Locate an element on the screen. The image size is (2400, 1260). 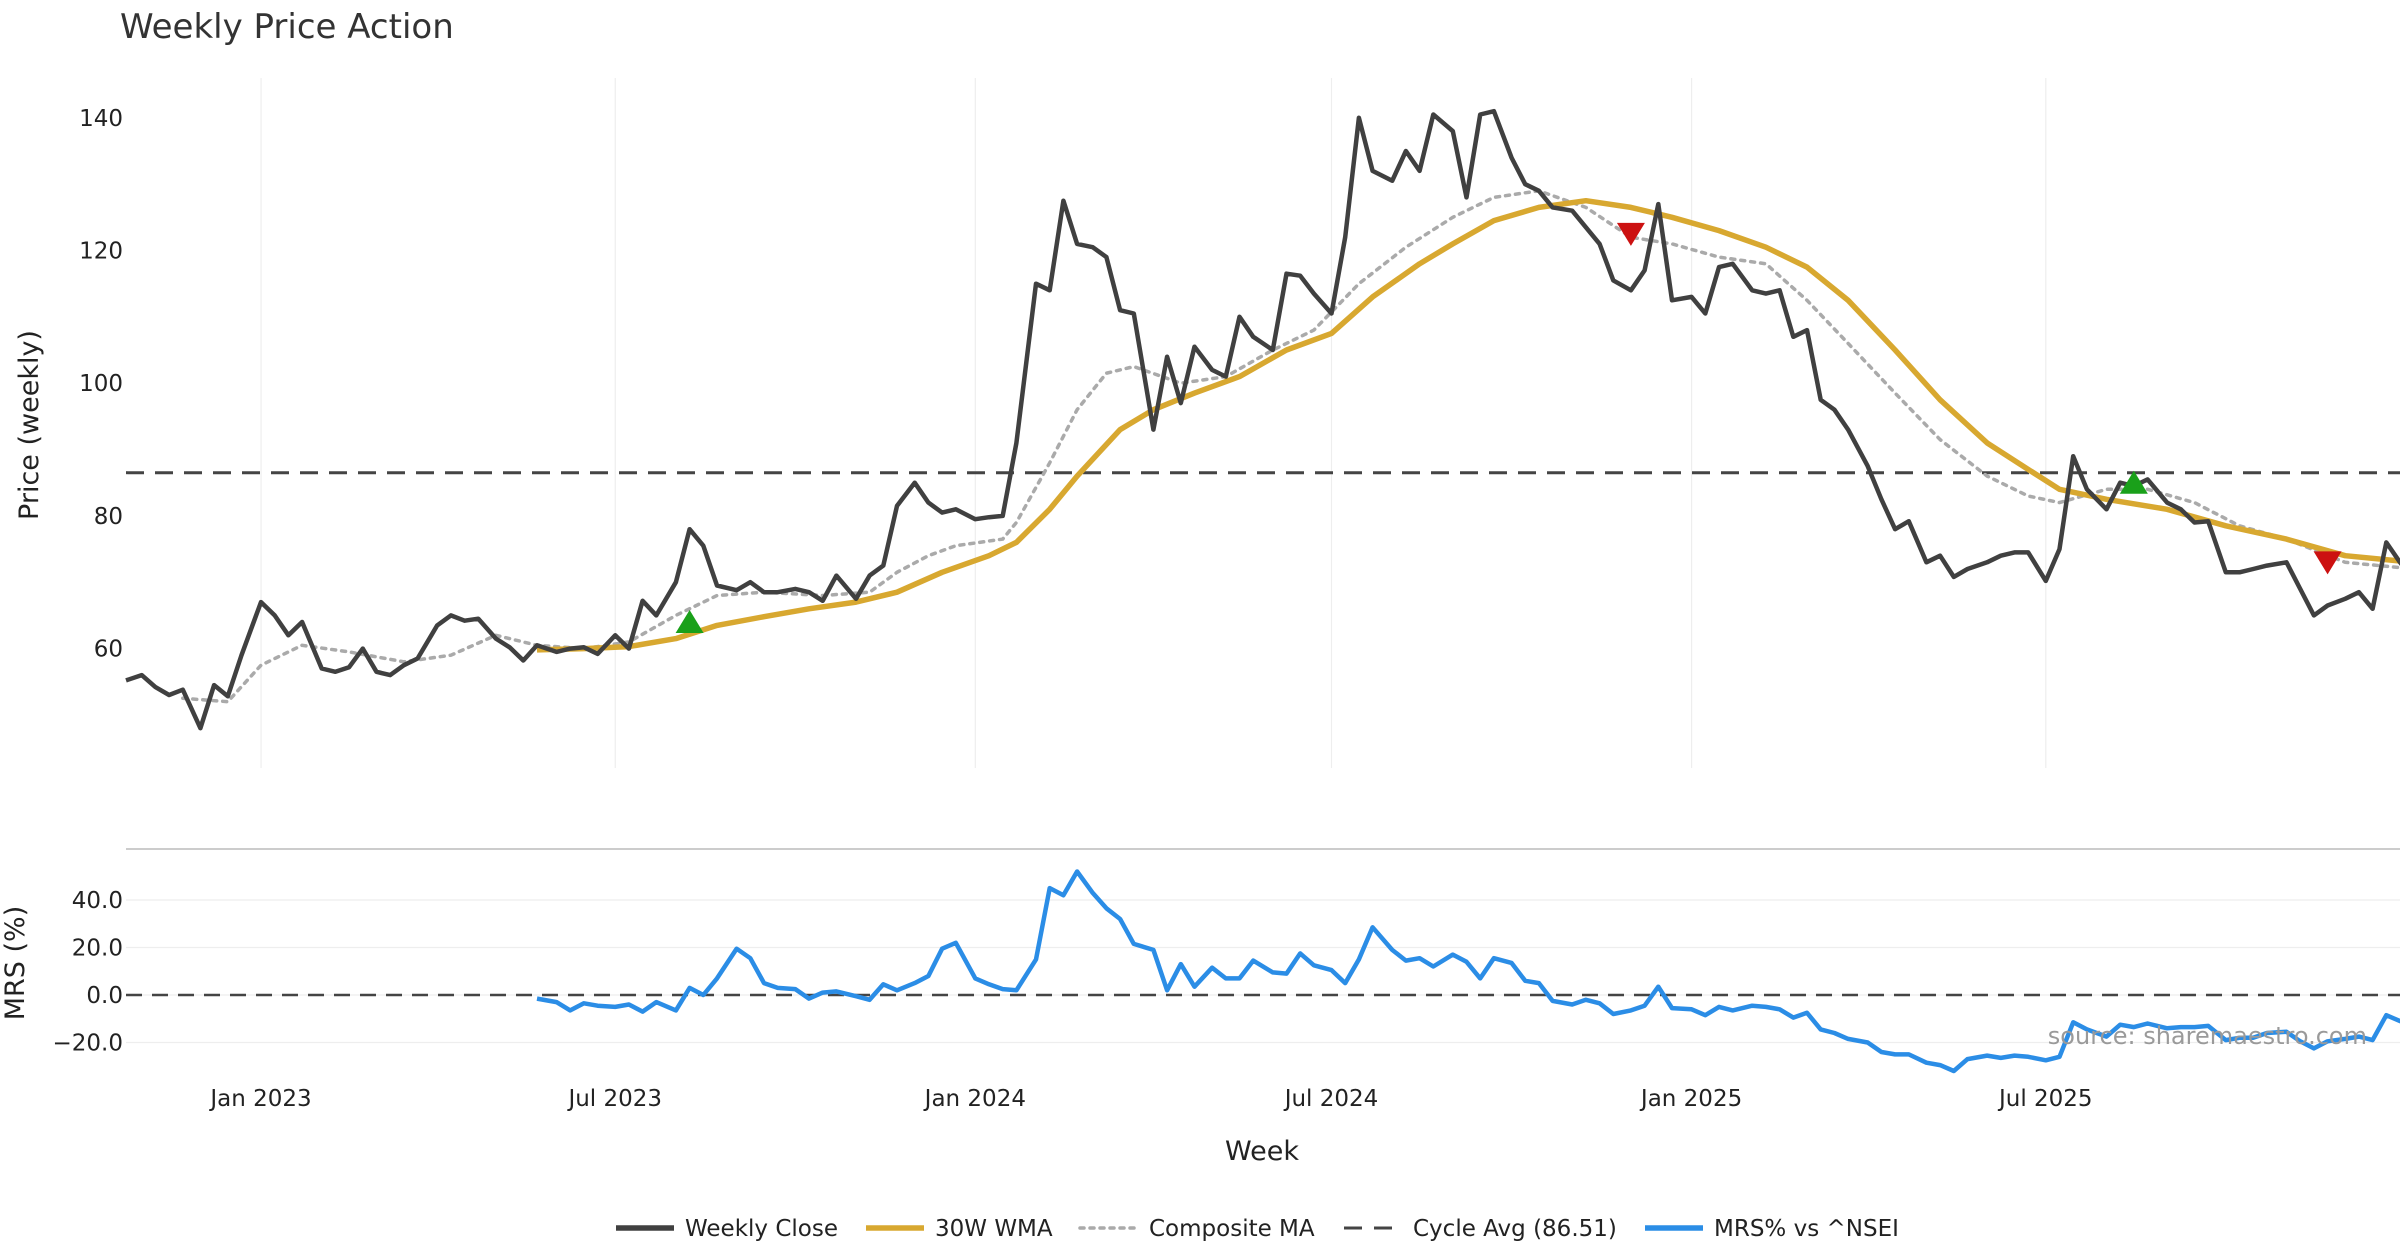
mrs-y-tick-label: −20.0 is located at coordinates (88, 1044).